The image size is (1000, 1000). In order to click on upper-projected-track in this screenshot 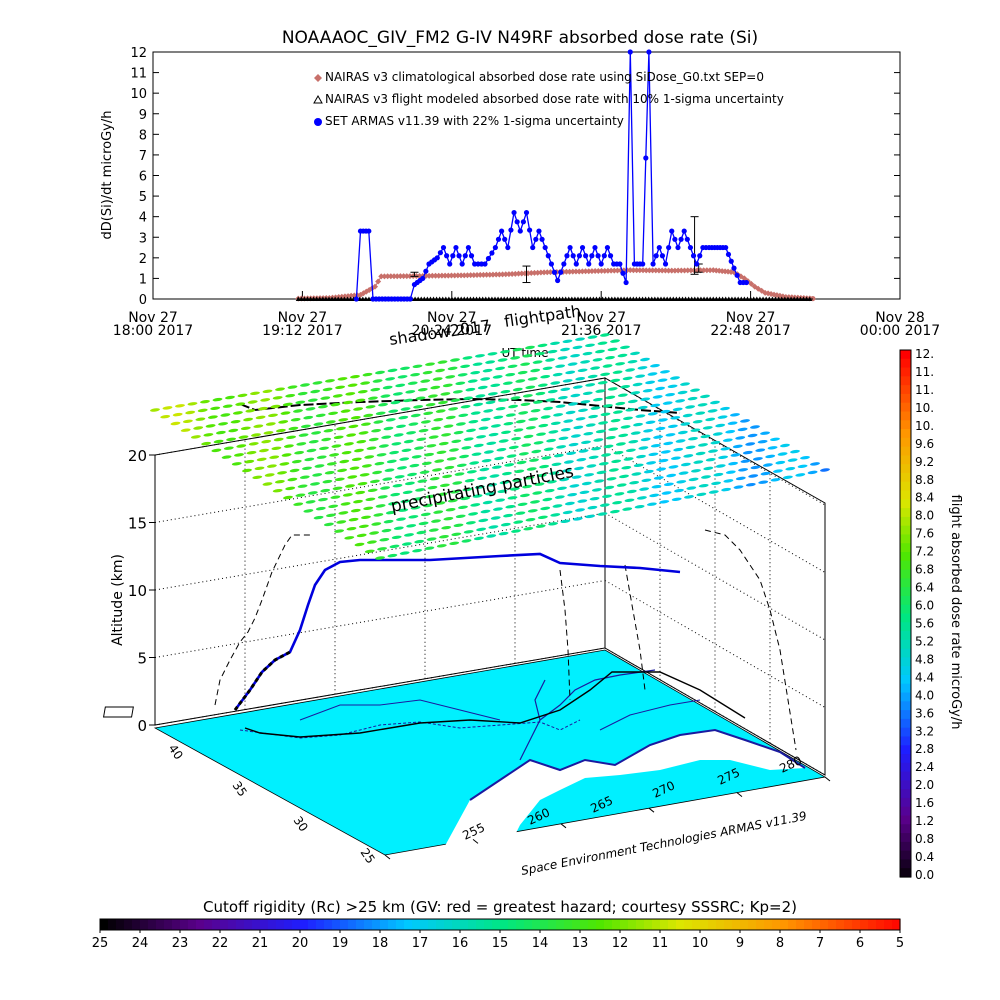, I will do `click(460, 405)`.